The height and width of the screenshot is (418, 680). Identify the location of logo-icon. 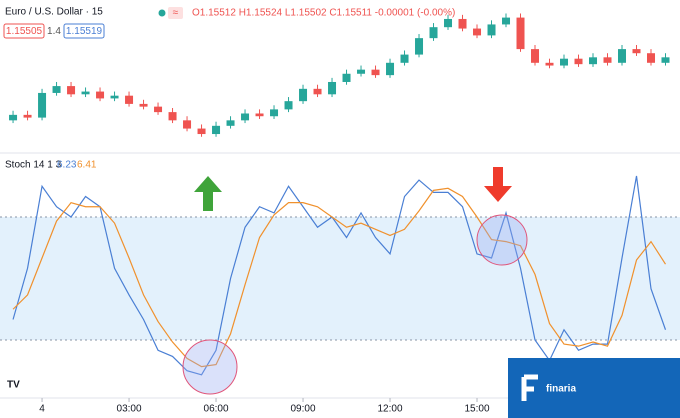
(529, 387).